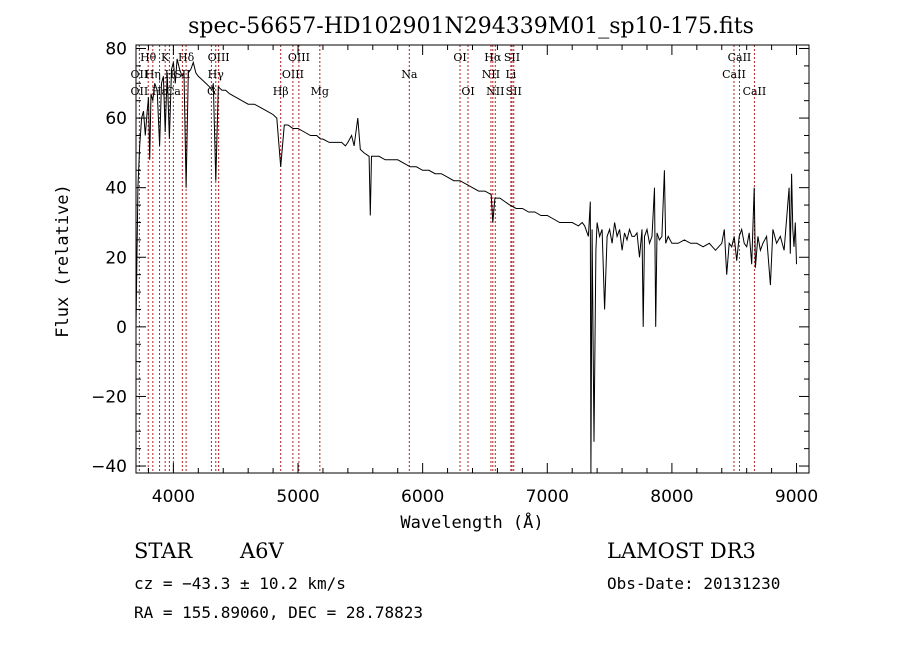  Describe the element at coordinates (121, 328) in the screenshot. I see `y-tick-label: 0` at that location.